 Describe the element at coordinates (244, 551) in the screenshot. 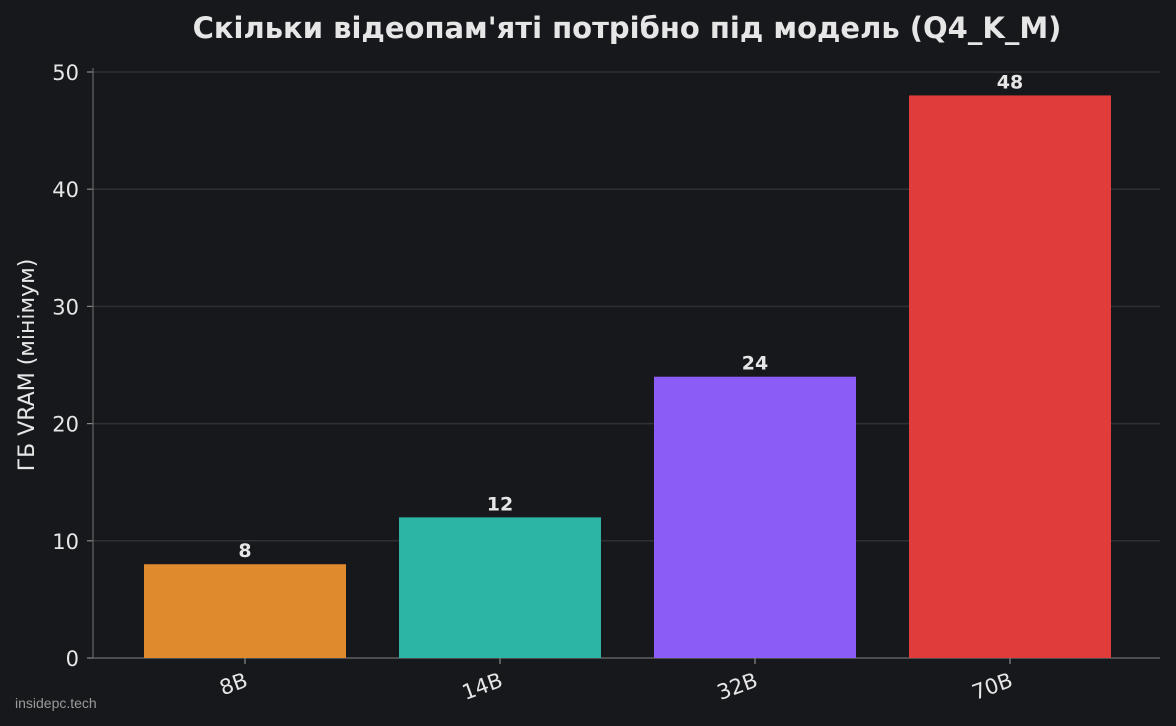

I see `value-label: 8` at that location.